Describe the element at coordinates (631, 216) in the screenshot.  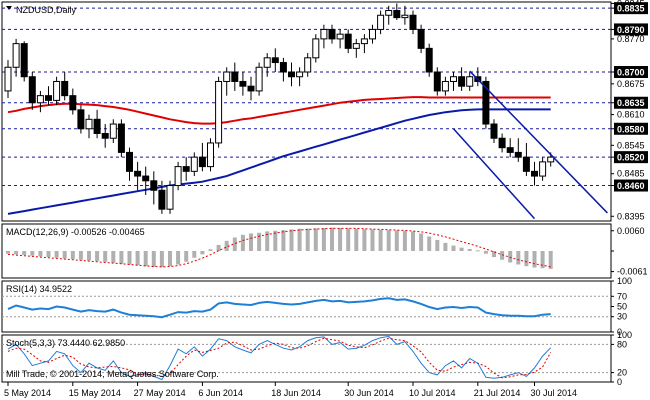
I see `price-tick-label: 0.8395` at that location.